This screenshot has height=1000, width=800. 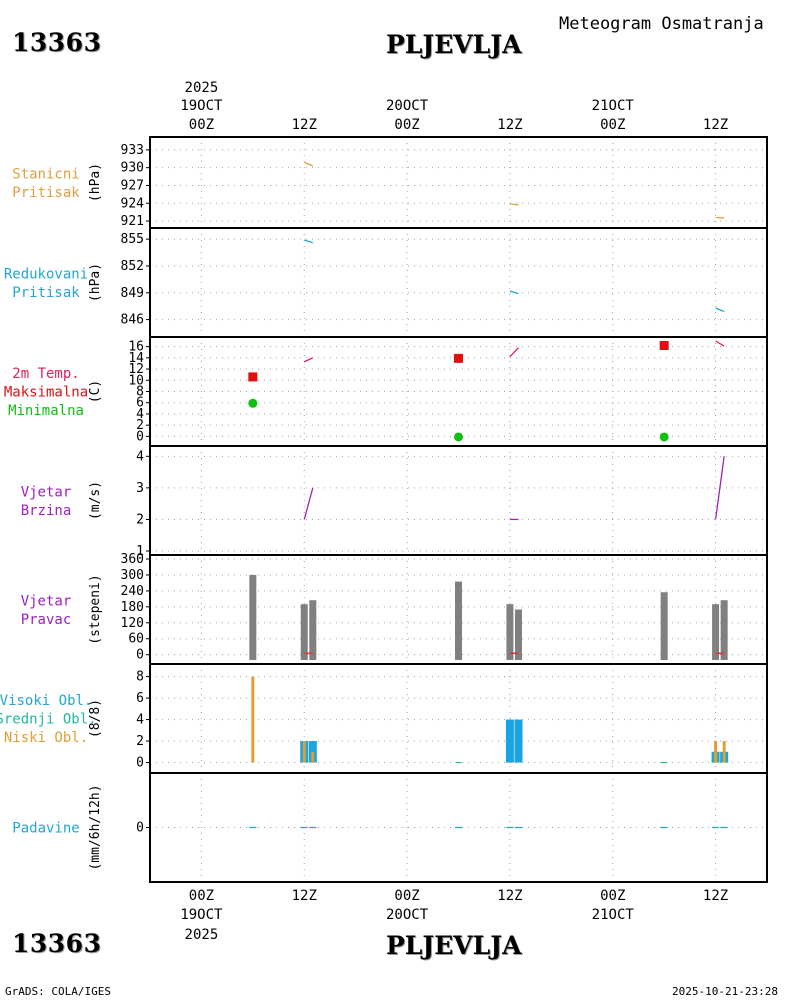 What do you see at coordinates (132, 559) in the screenshot?
I see `y-tick-label: 360` at bounding box center [132, 559].